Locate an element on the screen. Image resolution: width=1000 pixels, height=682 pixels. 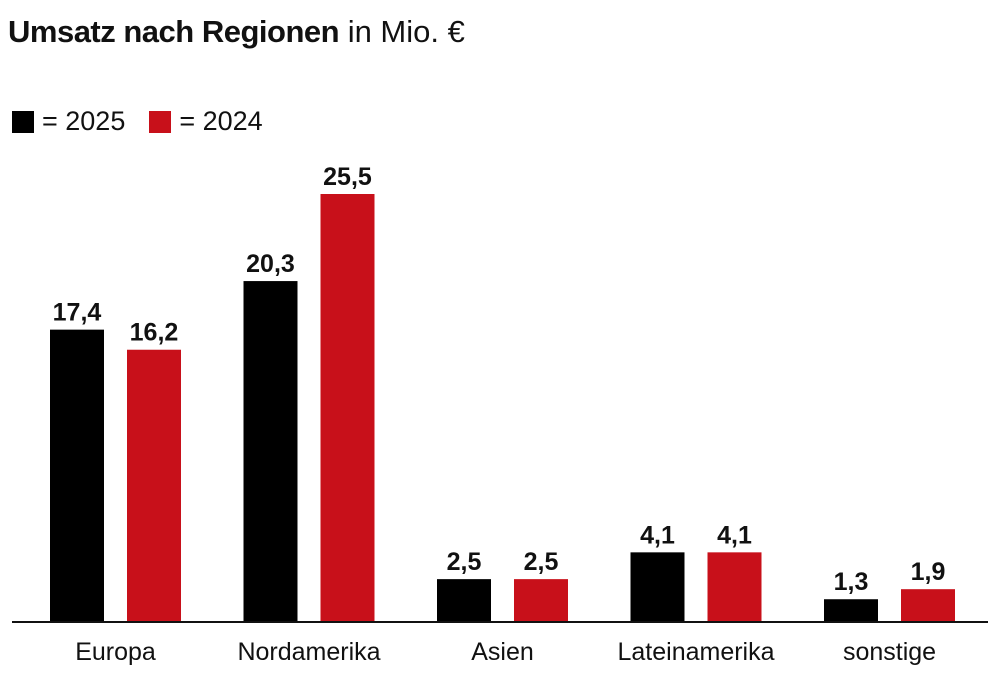
data-label-2024-1: 25,5 is located at coordinates (347, 177).